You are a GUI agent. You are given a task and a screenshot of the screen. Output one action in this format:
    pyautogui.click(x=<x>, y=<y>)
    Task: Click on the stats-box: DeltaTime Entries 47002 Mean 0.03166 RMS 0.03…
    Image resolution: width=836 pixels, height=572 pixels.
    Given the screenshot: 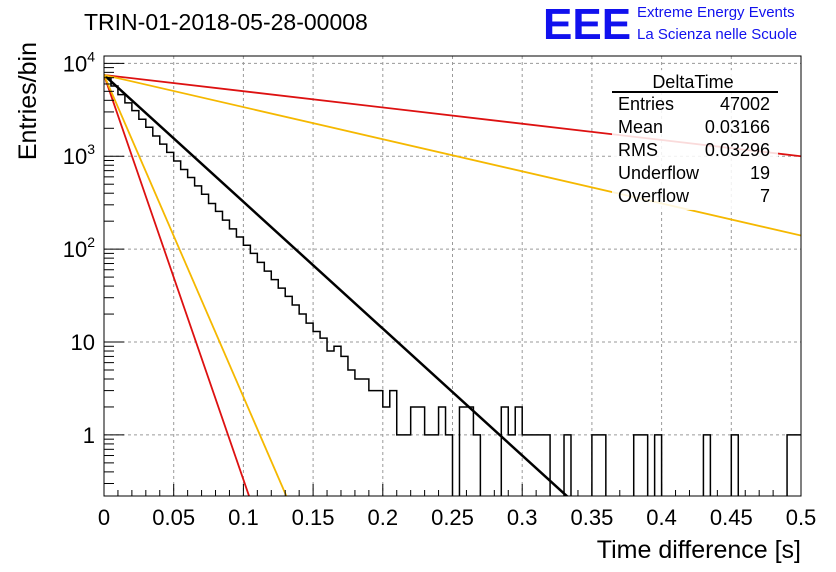 What is the action you would take?
    pyautogui.click(x=695, y=140)
    